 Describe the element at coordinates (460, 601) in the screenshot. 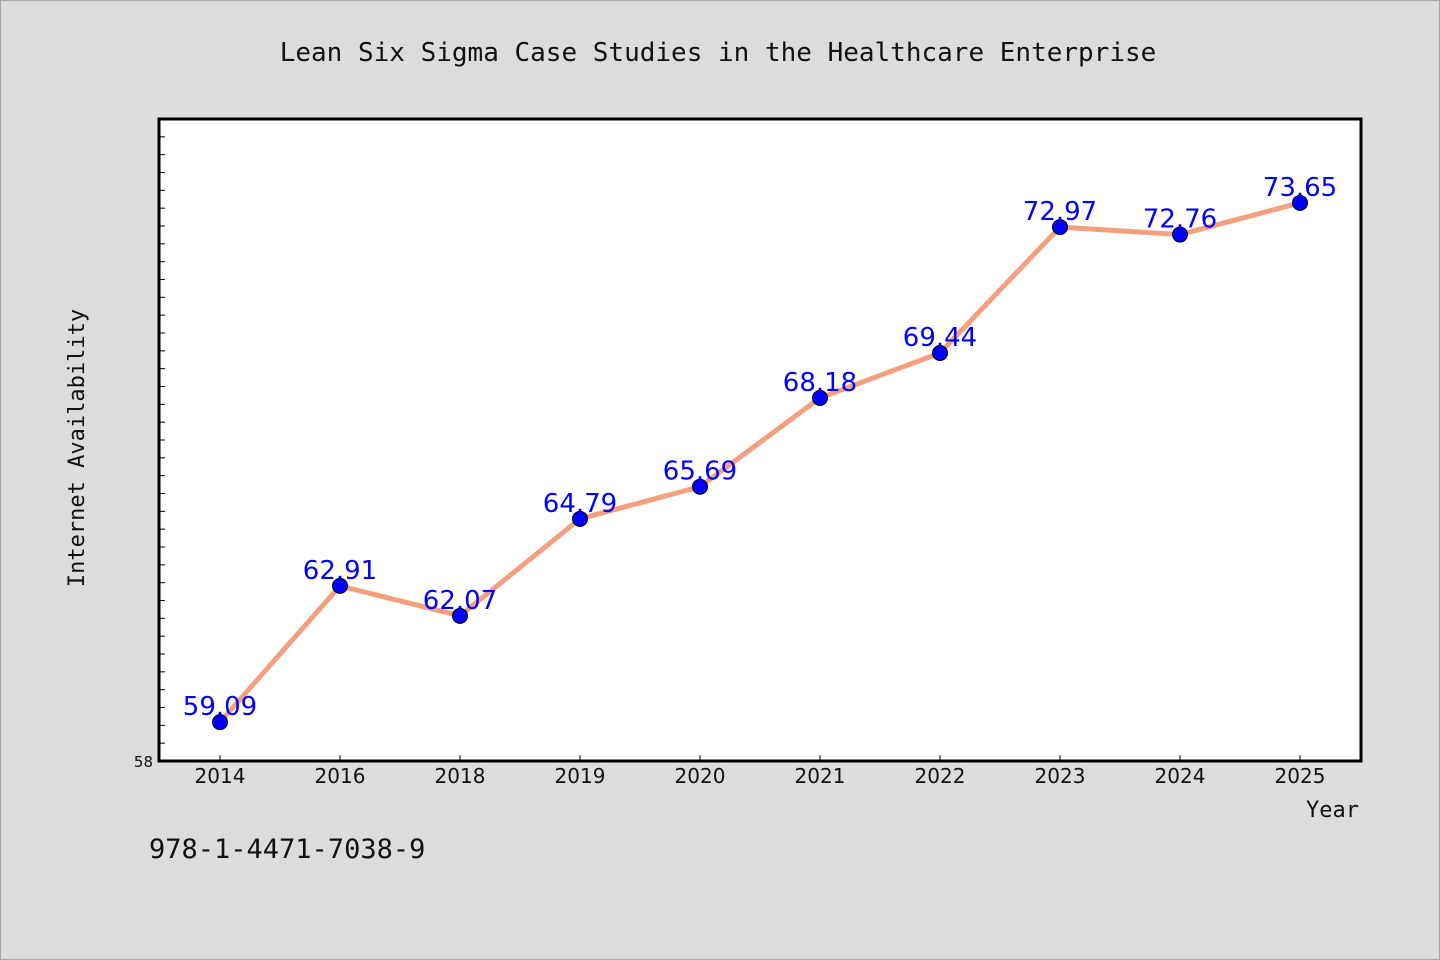

I see `data-label: 62.07` at that location.